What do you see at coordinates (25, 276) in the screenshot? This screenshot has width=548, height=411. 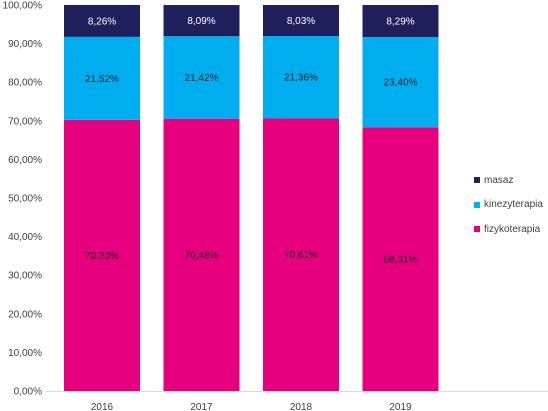 I see `y-tick-label: 30,00%` at bounding box center [25, 276].